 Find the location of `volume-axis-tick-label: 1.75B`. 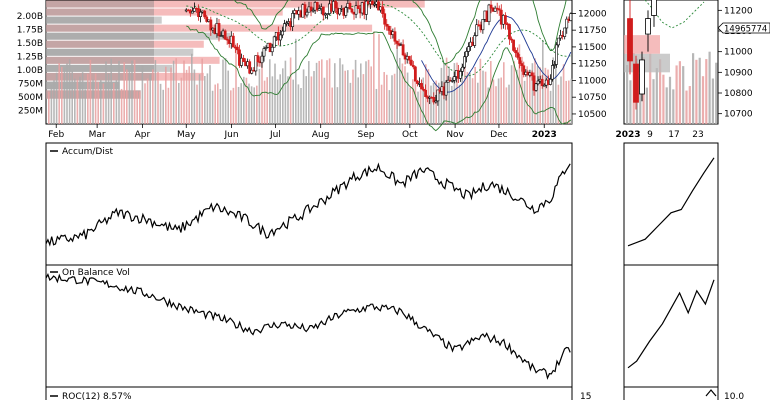

volume-axis-tick-label: 1.75B is located at coordinates (30, 31).